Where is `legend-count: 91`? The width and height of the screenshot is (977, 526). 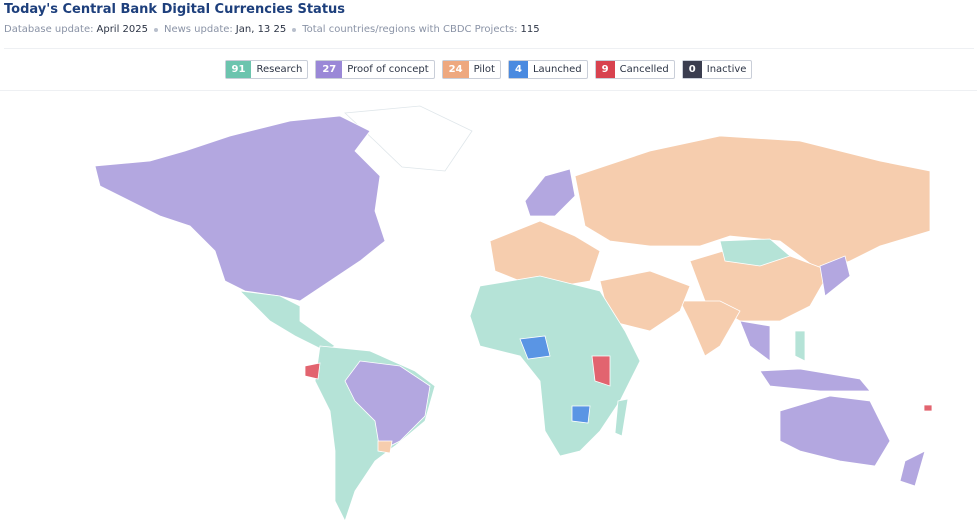
legend-count: 91 is located at coordinates (238, 69).